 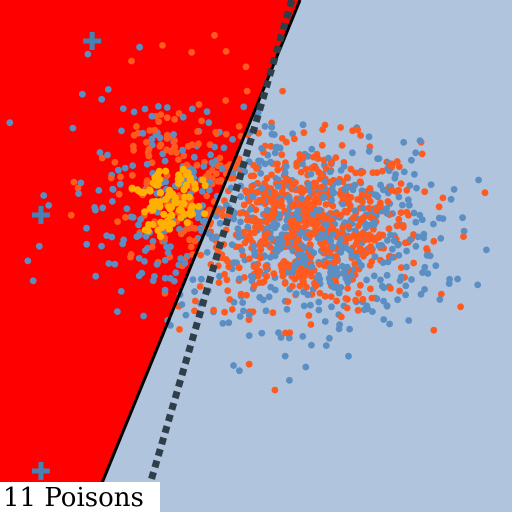 I want to click on plus-marker, so click(x=40, y=215).